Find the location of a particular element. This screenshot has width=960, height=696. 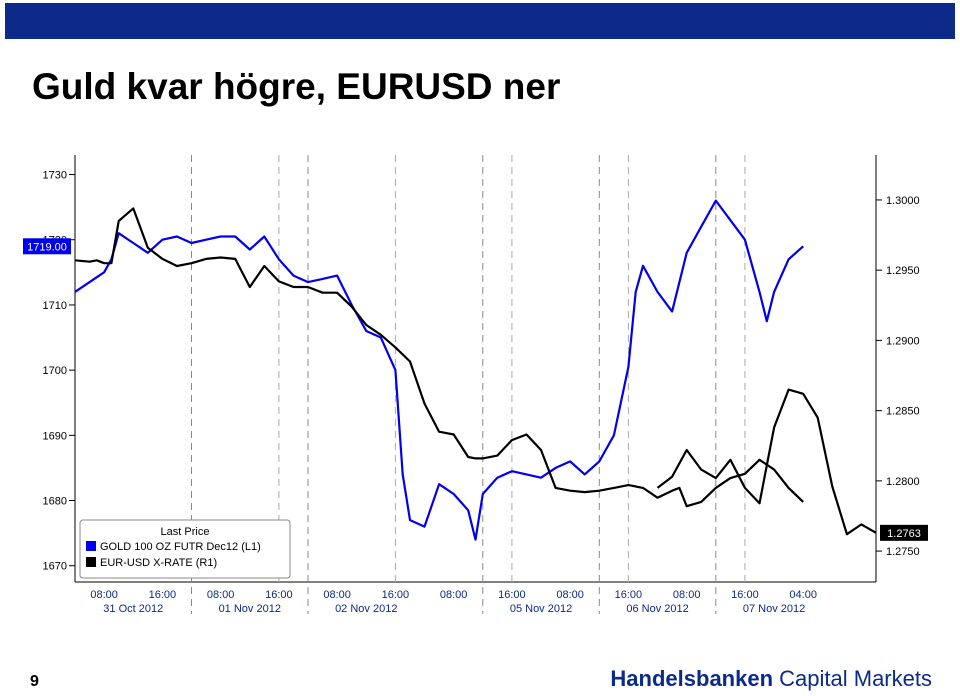

left-axis: 17301720171017001690168016701719.00 is located at coordinates (49, 371).